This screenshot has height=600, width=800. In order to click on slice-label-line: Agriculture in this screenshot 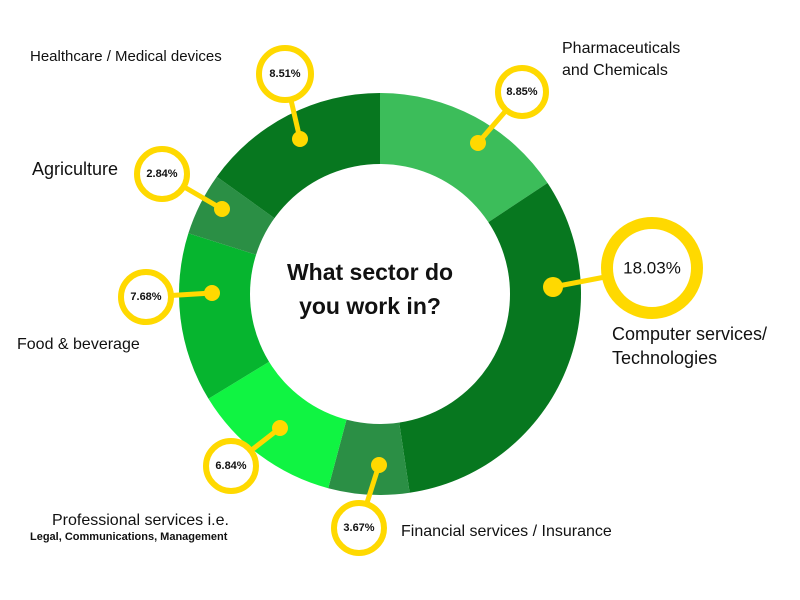, I will do `click(75, 169)`.